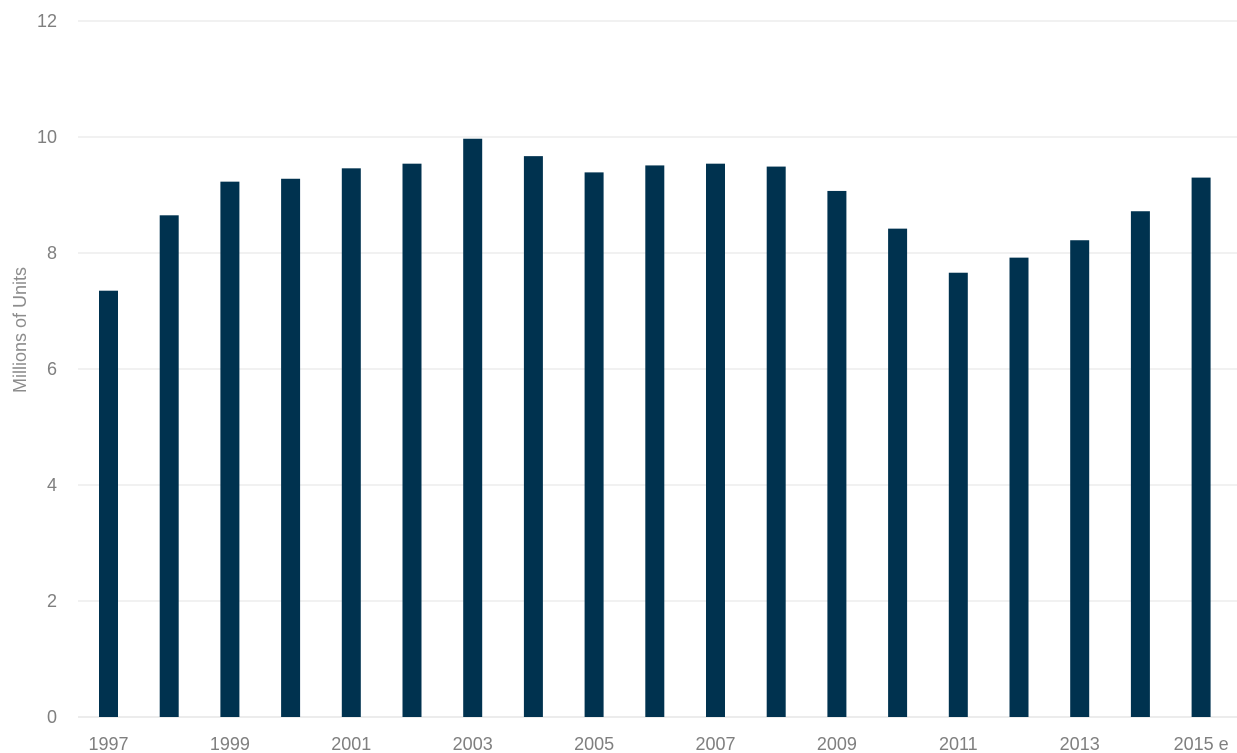 This screenshot has height=753, width=1237. Describe the element at coordinates (169, 466) in the screenshot. I see `bar-1998` at that location.